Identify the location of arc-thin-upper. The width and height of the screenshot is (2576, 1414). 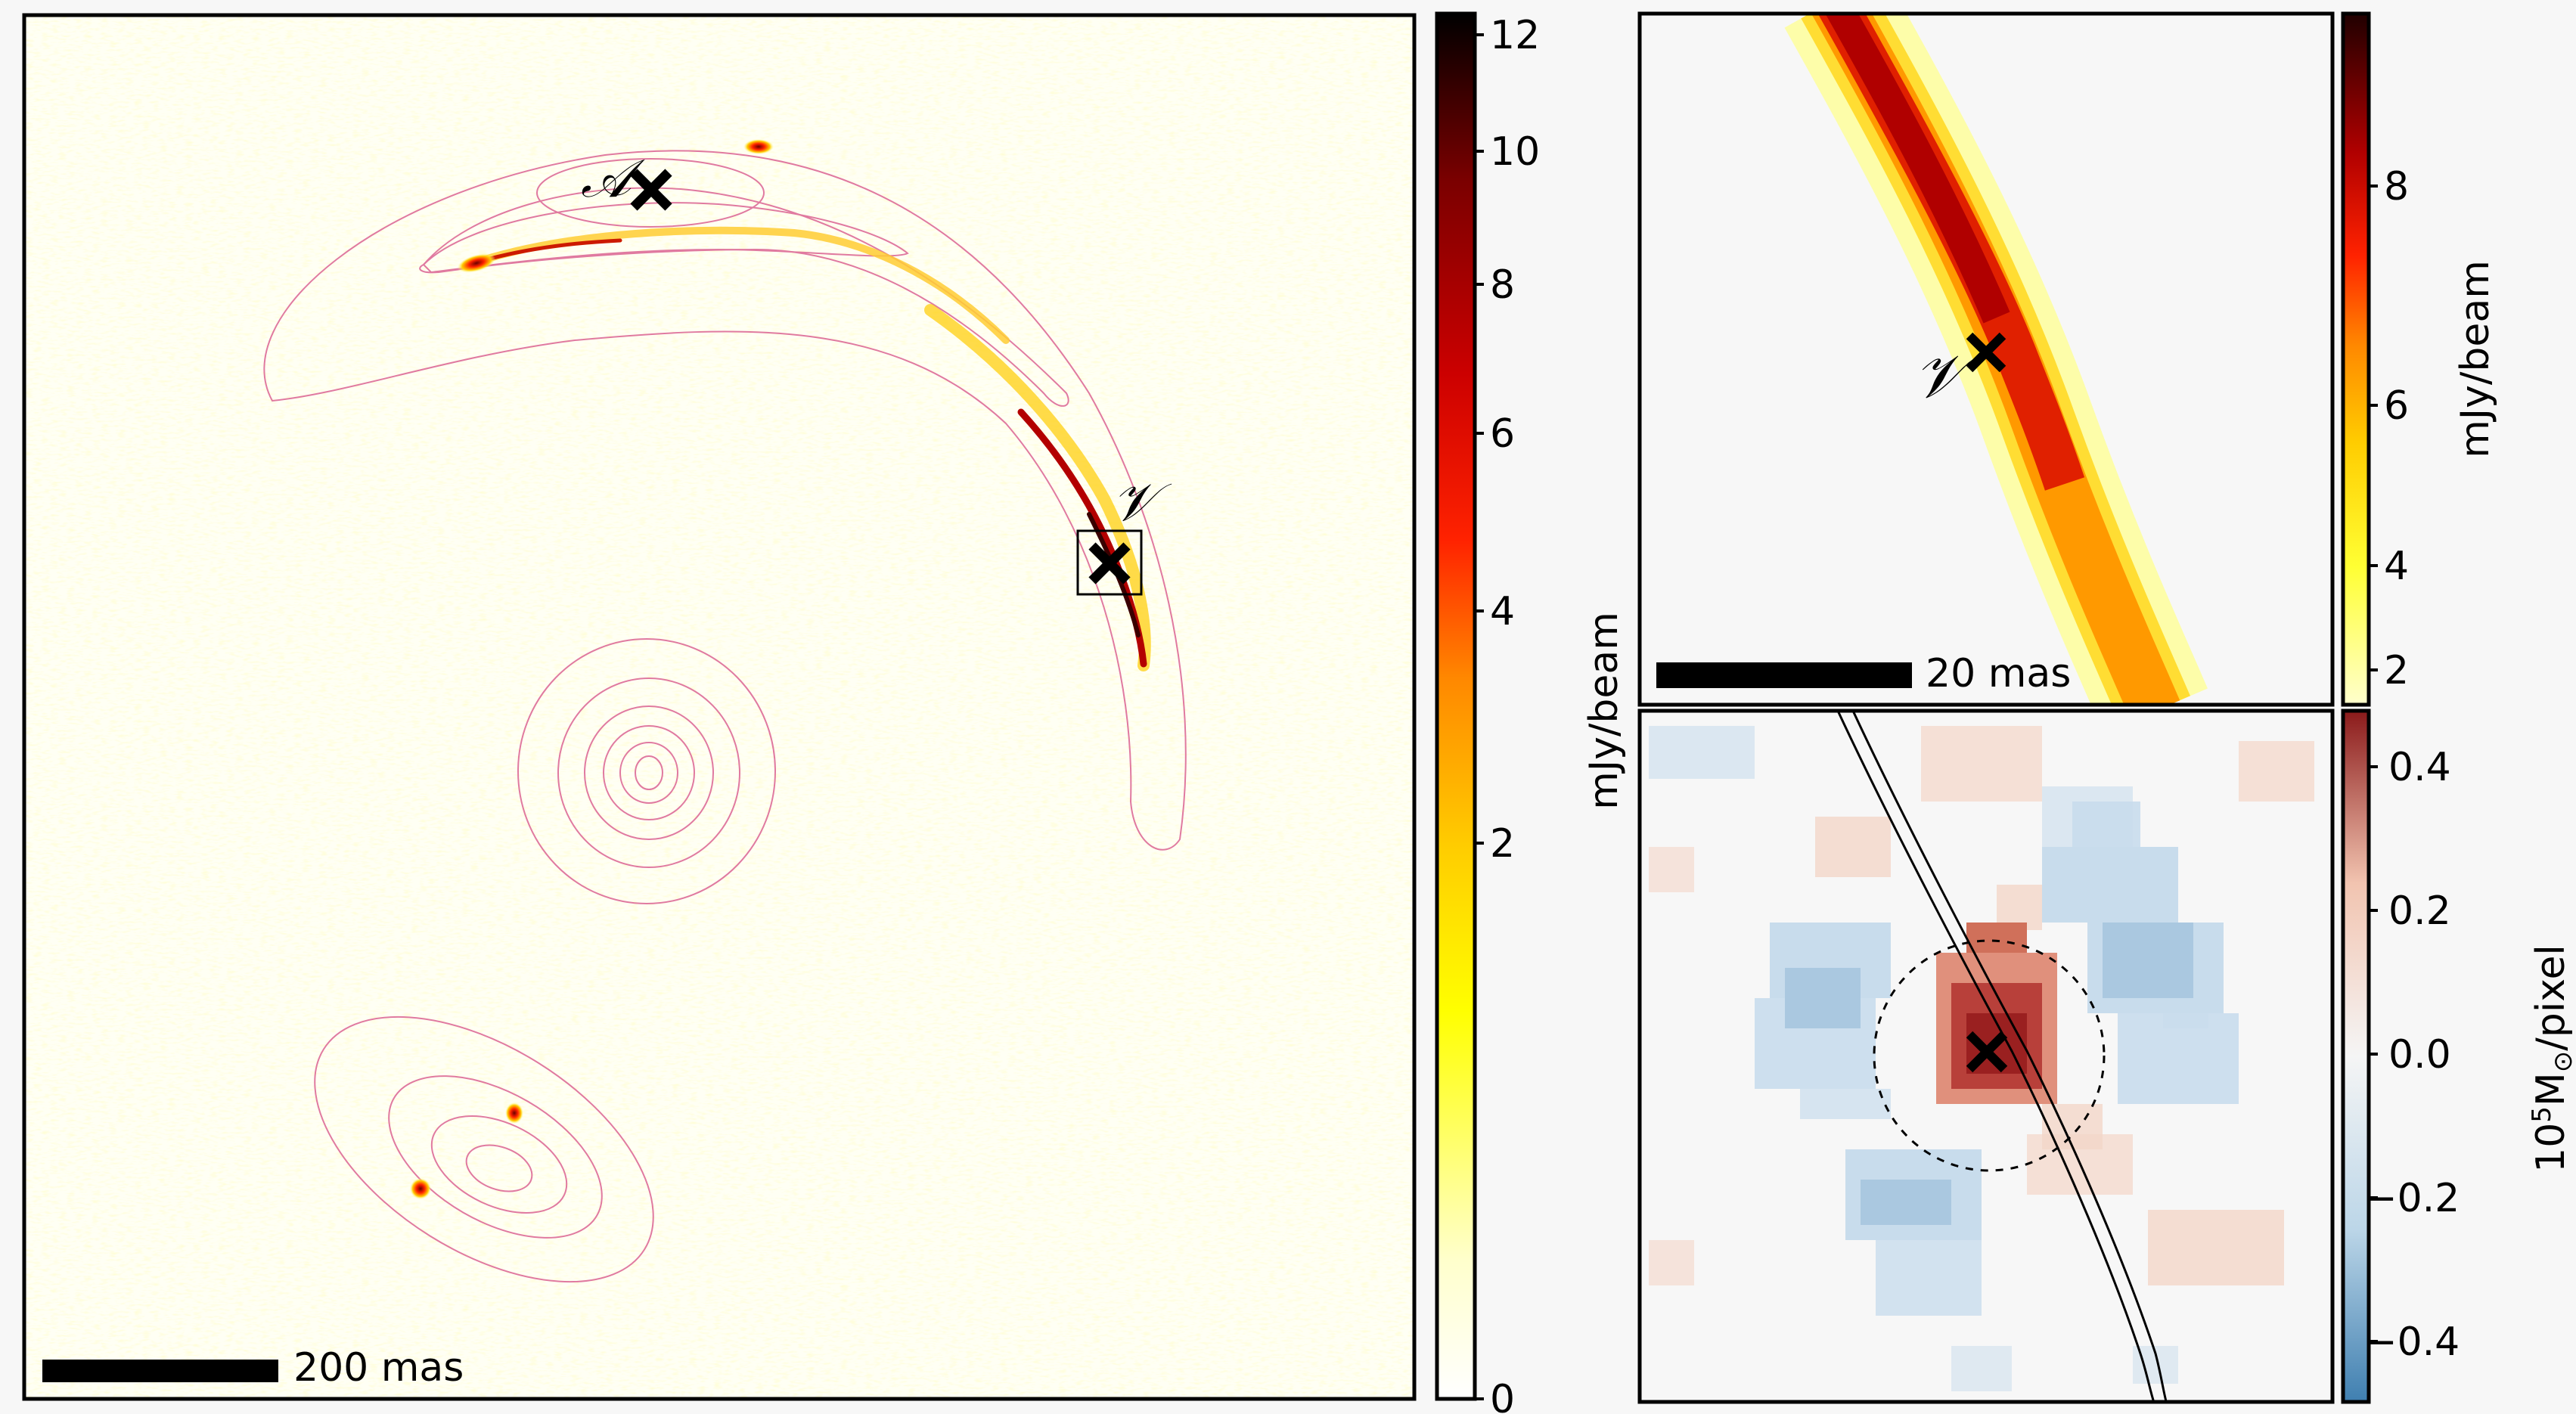
(737, 285).